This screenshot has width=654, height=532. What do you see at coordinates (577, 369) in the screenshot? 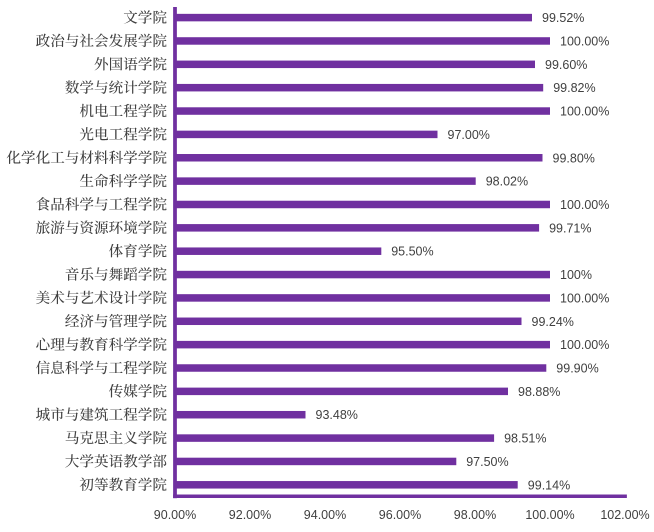
I see `svg-text: 99.90%` at bounding box center [577, 369].